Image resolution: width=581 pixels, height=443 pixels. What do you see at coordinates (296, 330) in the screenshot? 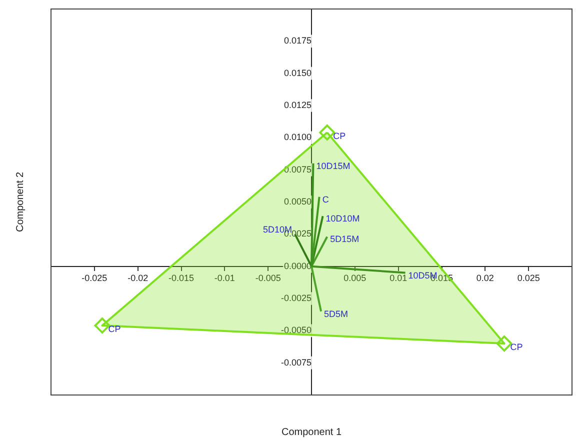
I see `y-tick-label: -0.0050` at bounding box center [296, 330].